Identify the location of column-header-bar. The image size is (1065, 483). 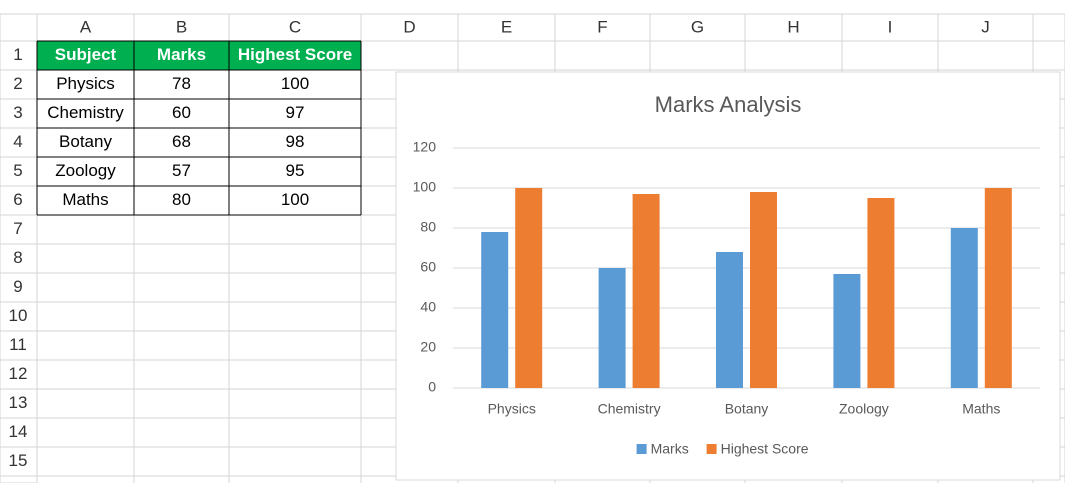
(532, 27).